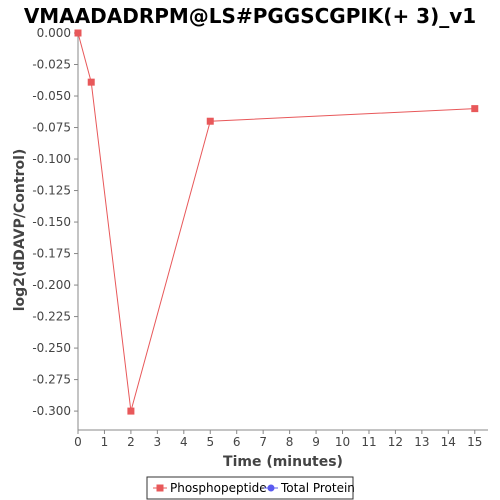 The height and width of the screenshot is (500, 500). What do you see at coordinates (210, 442) in the screenshot?
I see `x-tick-label: 5` at bounding box center [210, 442].